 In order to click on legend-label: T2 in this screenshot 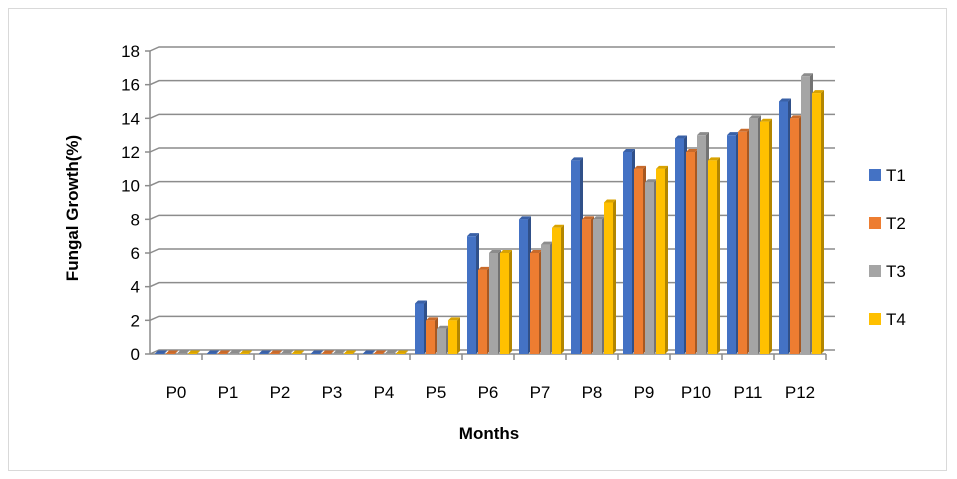, I will do `click(896, 223)`.